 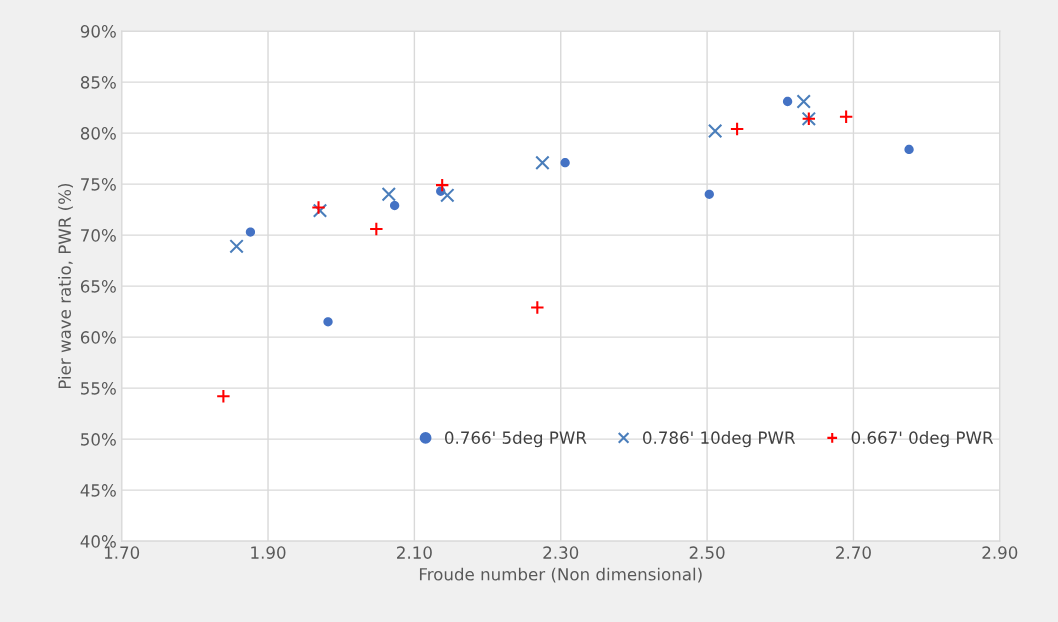 I want to click on y-tick-label: 50%, so click(x=98, y=439).